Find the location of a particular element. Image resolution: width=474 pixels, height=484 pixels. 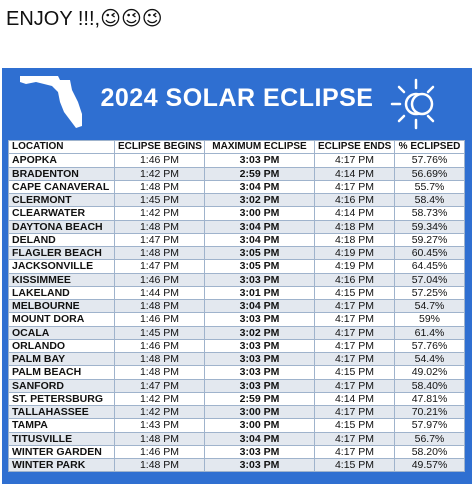

table-cell: 1:42 PM is located at coordinates (159, 213).